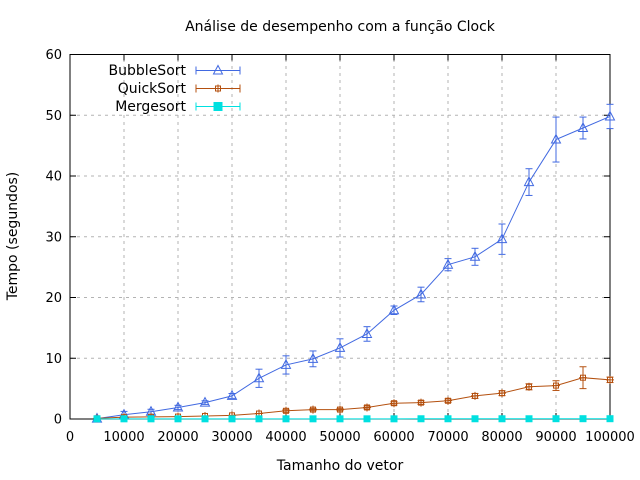  I want to click on x-tick-label: 50000, so click(339, 437).